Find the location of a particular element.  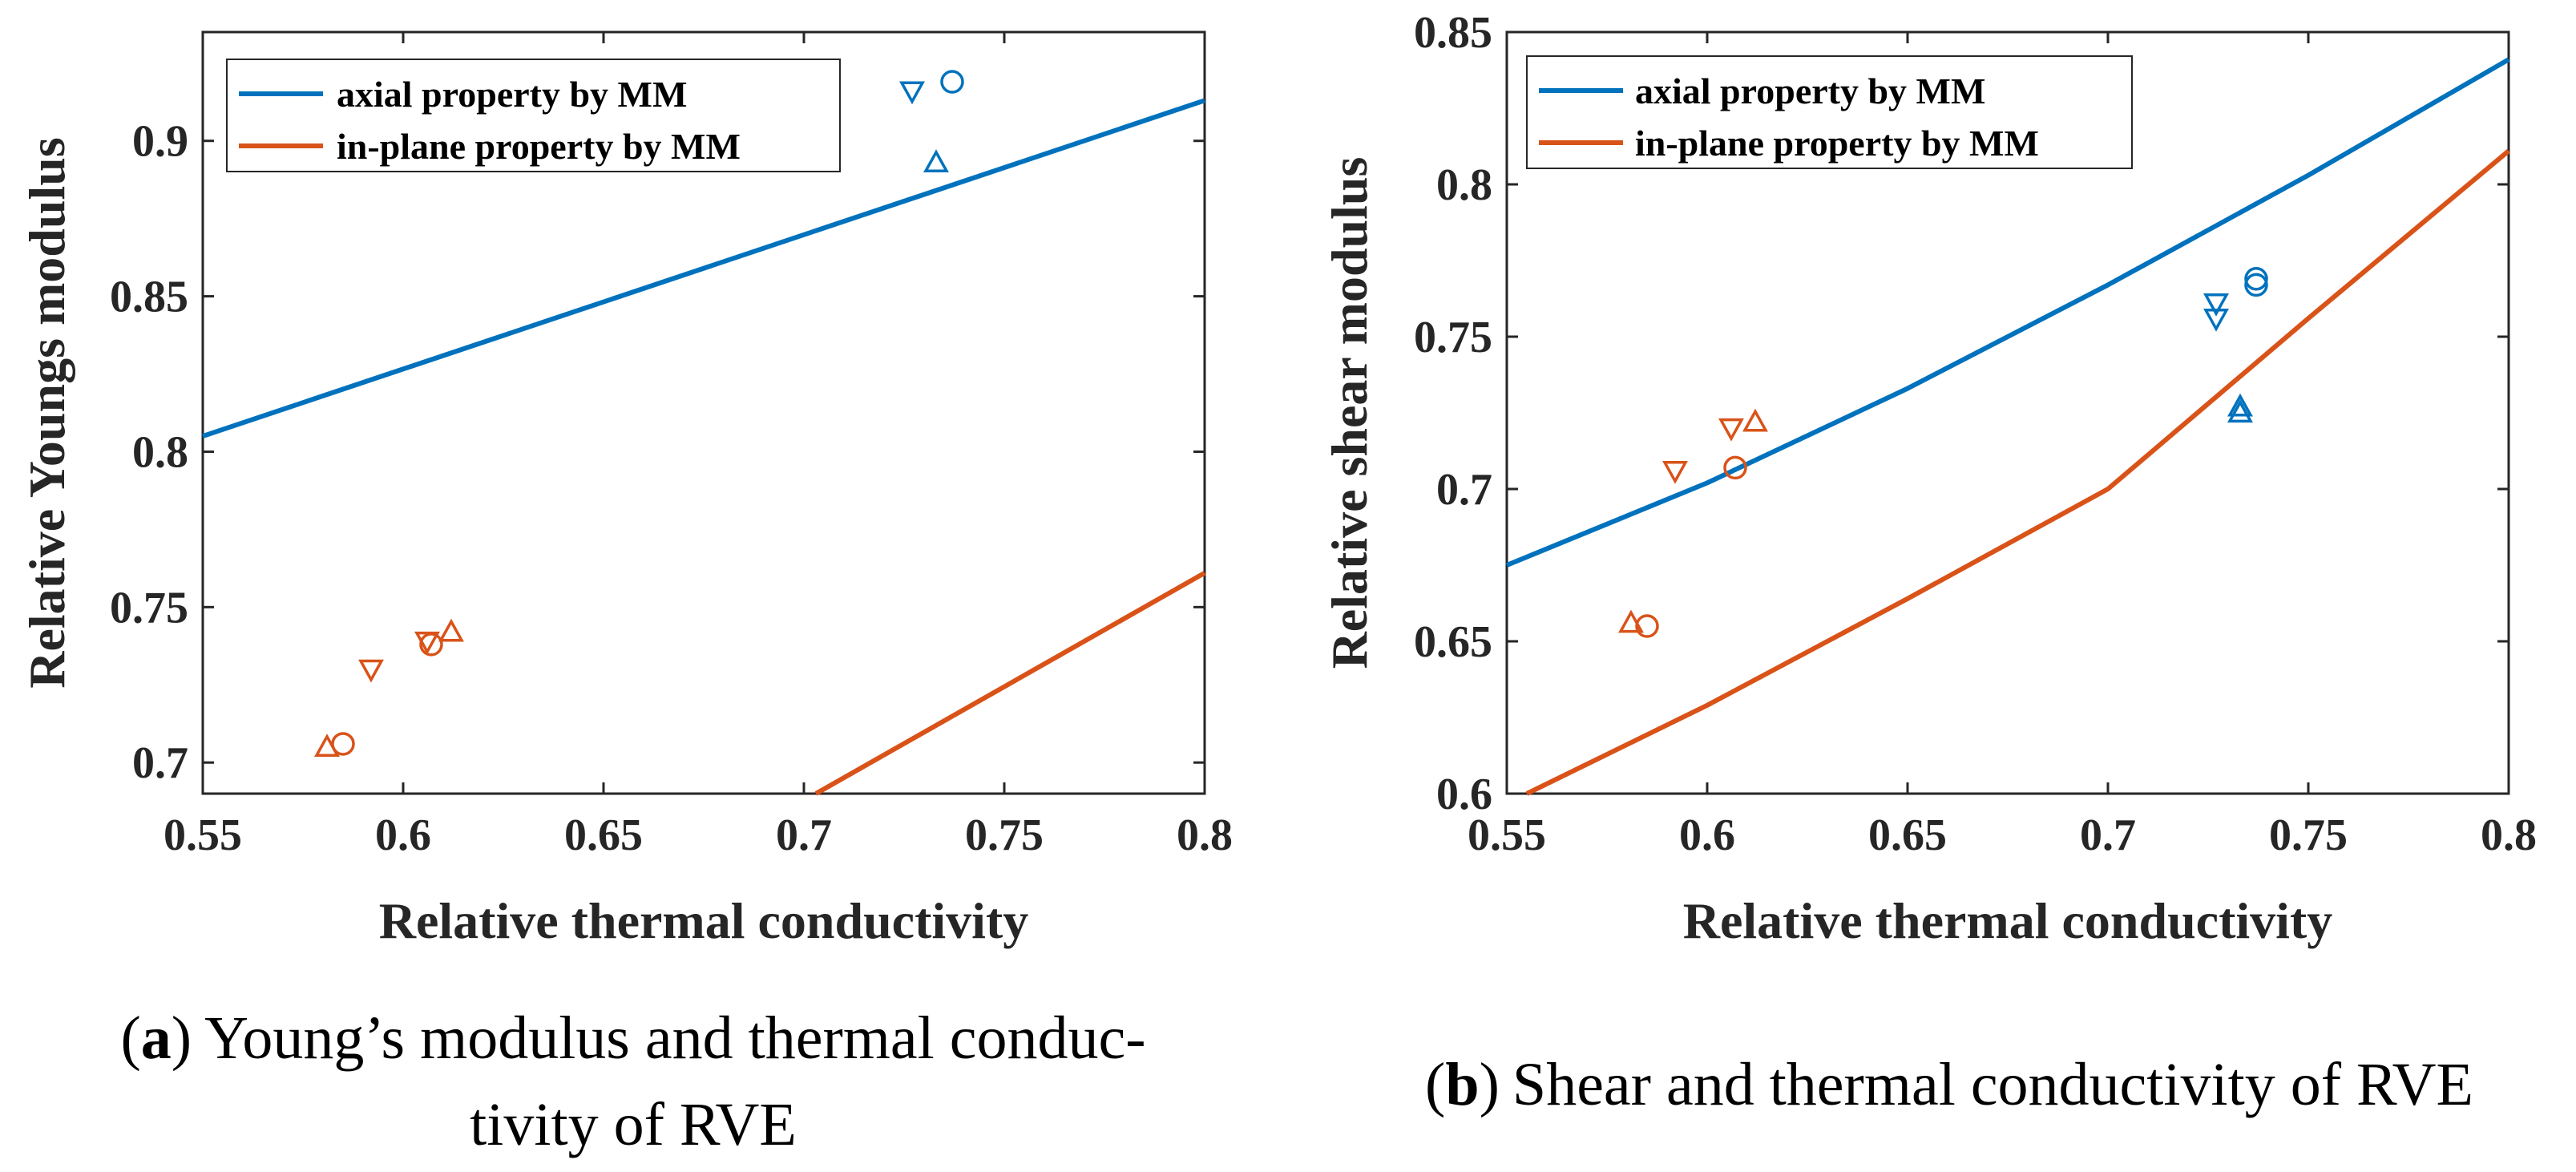

caption-line-1: (a) Young’s modulus and thermal conduc- is located at coordinates (633, 1038).